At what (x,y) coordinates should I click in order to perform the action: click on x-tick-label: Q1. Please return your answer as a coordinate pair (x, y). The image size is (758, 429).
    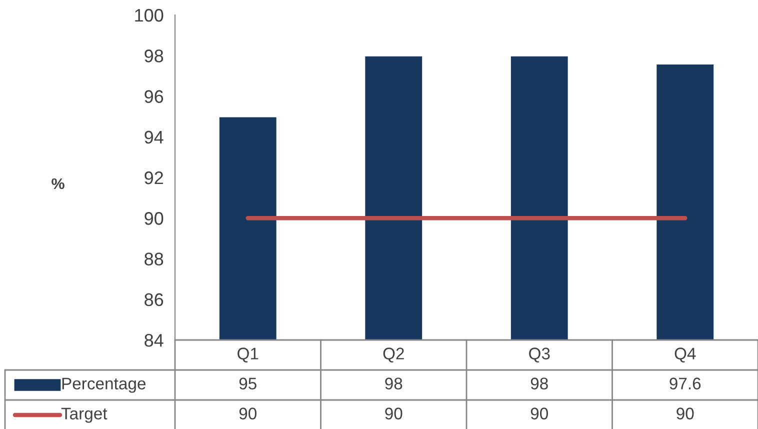
    Looking at the image, I should click on (248, 355).